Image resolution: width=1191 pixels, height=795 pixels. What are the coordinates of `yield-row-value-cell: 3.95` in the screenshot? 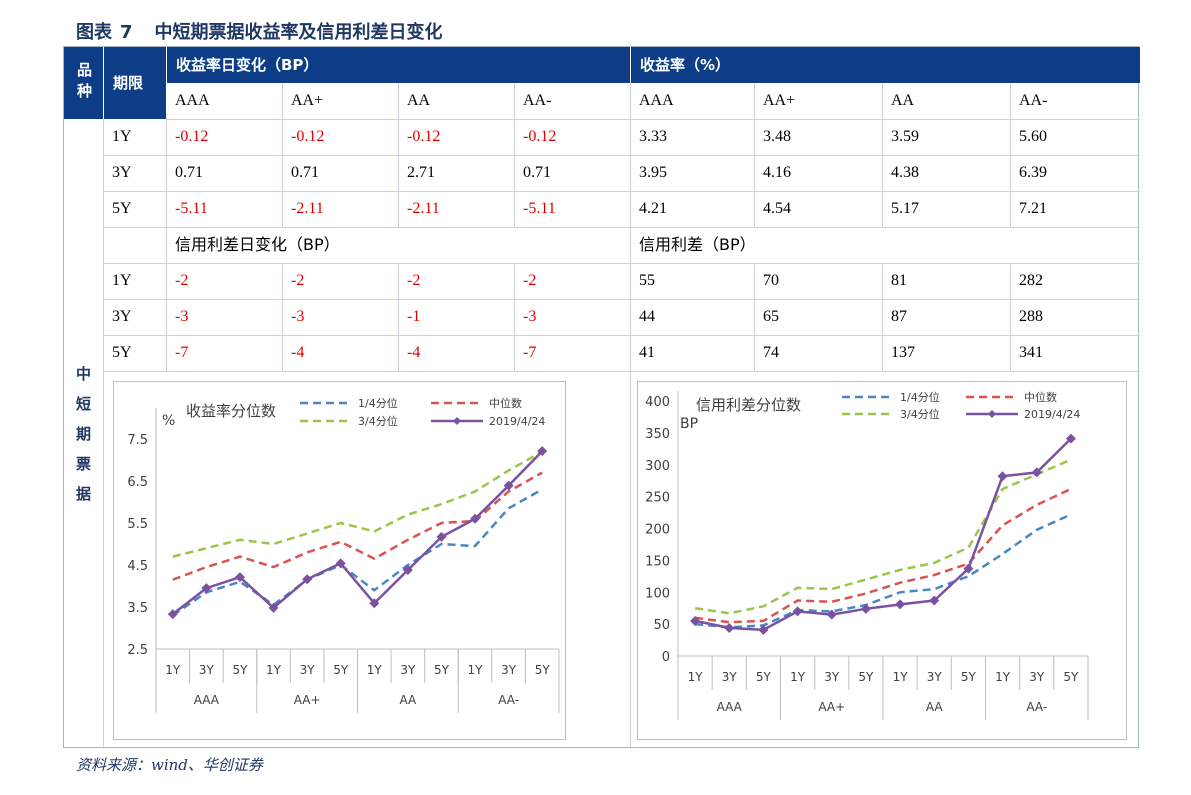 It's located at (653, 172).